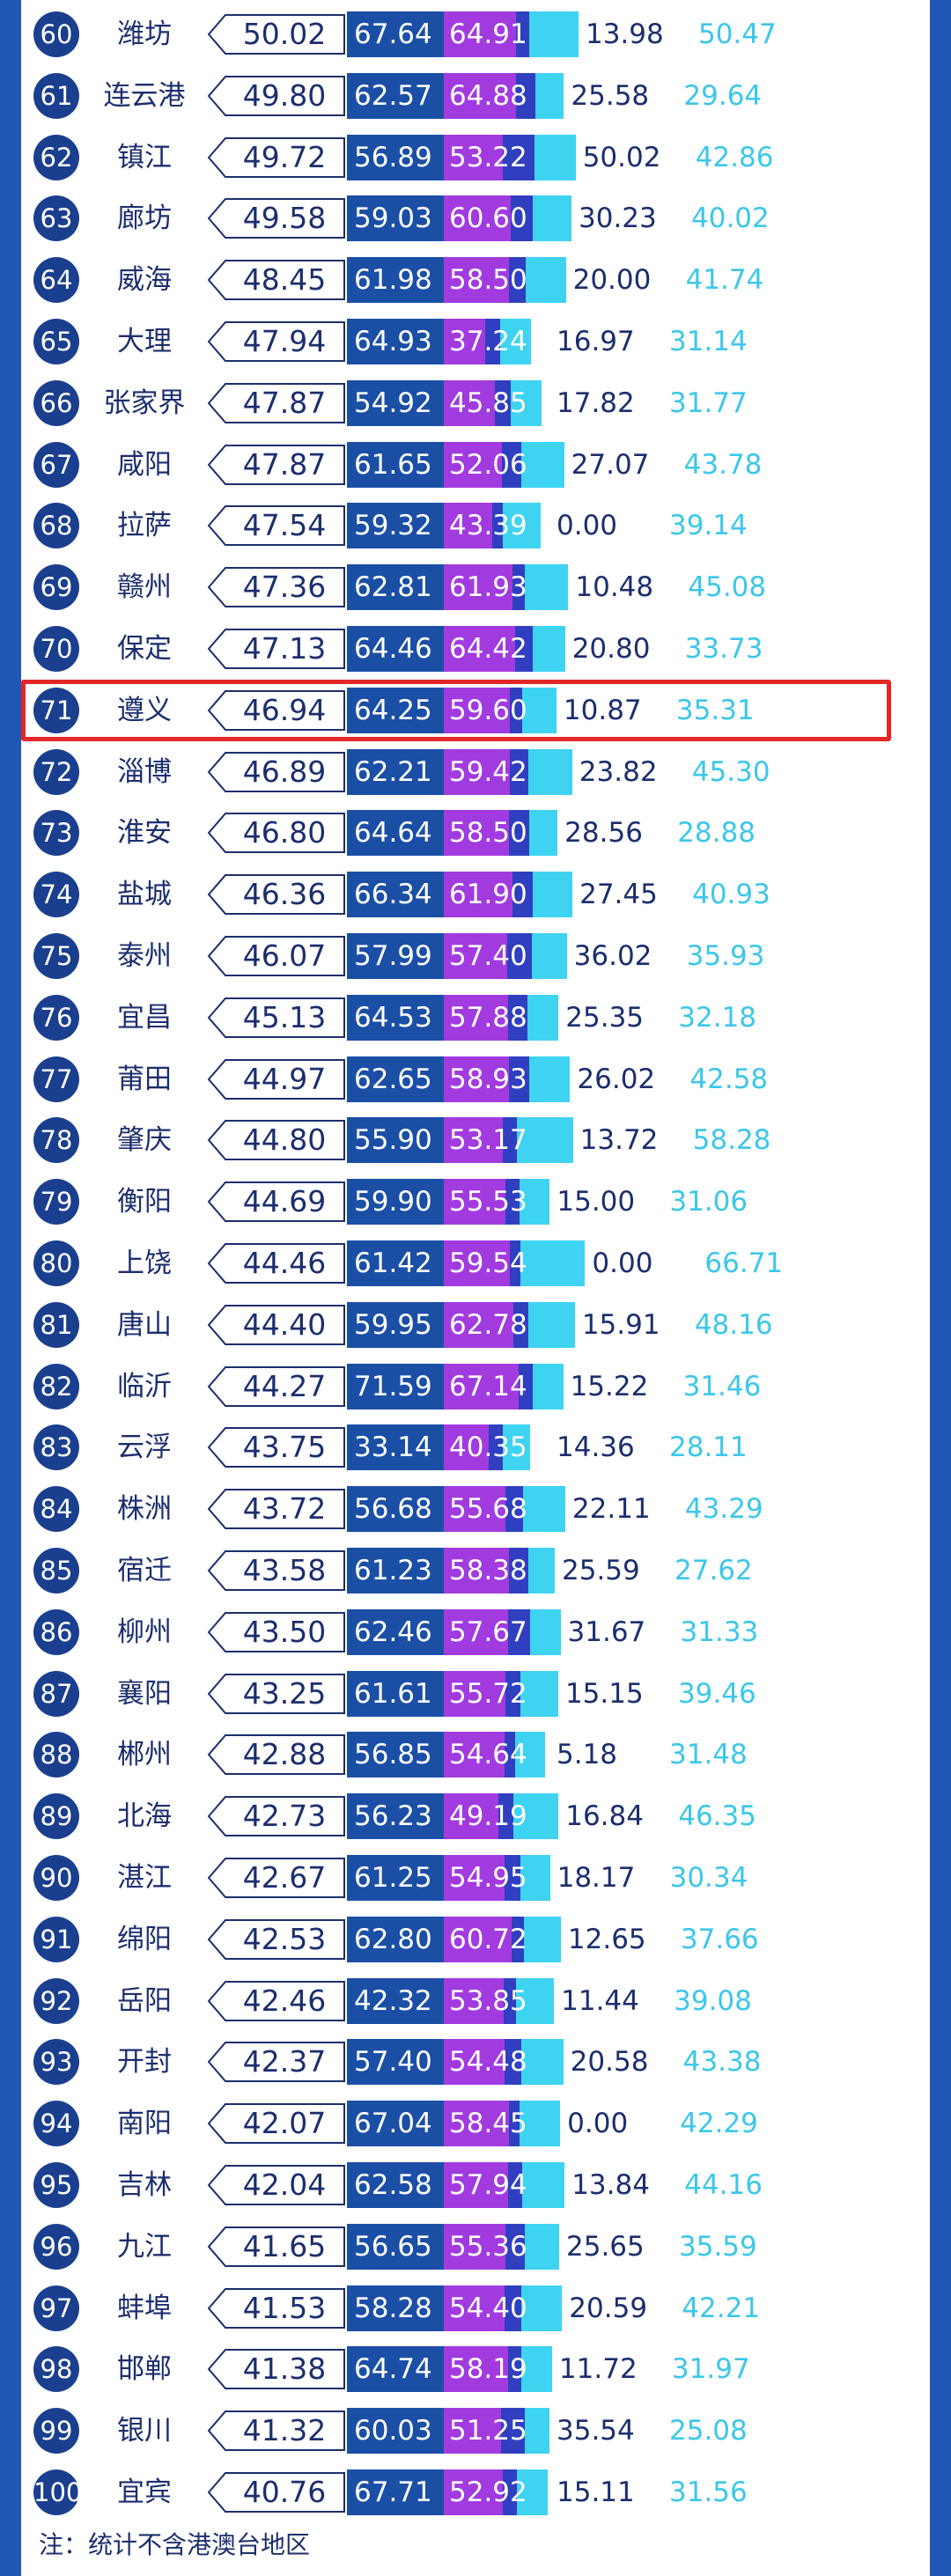 The height and width of the screenshot is (2576, 951). Describe the element at coordinates (488, 1571) in the screenshot. I see `value-2-label: 58.38` at that location.